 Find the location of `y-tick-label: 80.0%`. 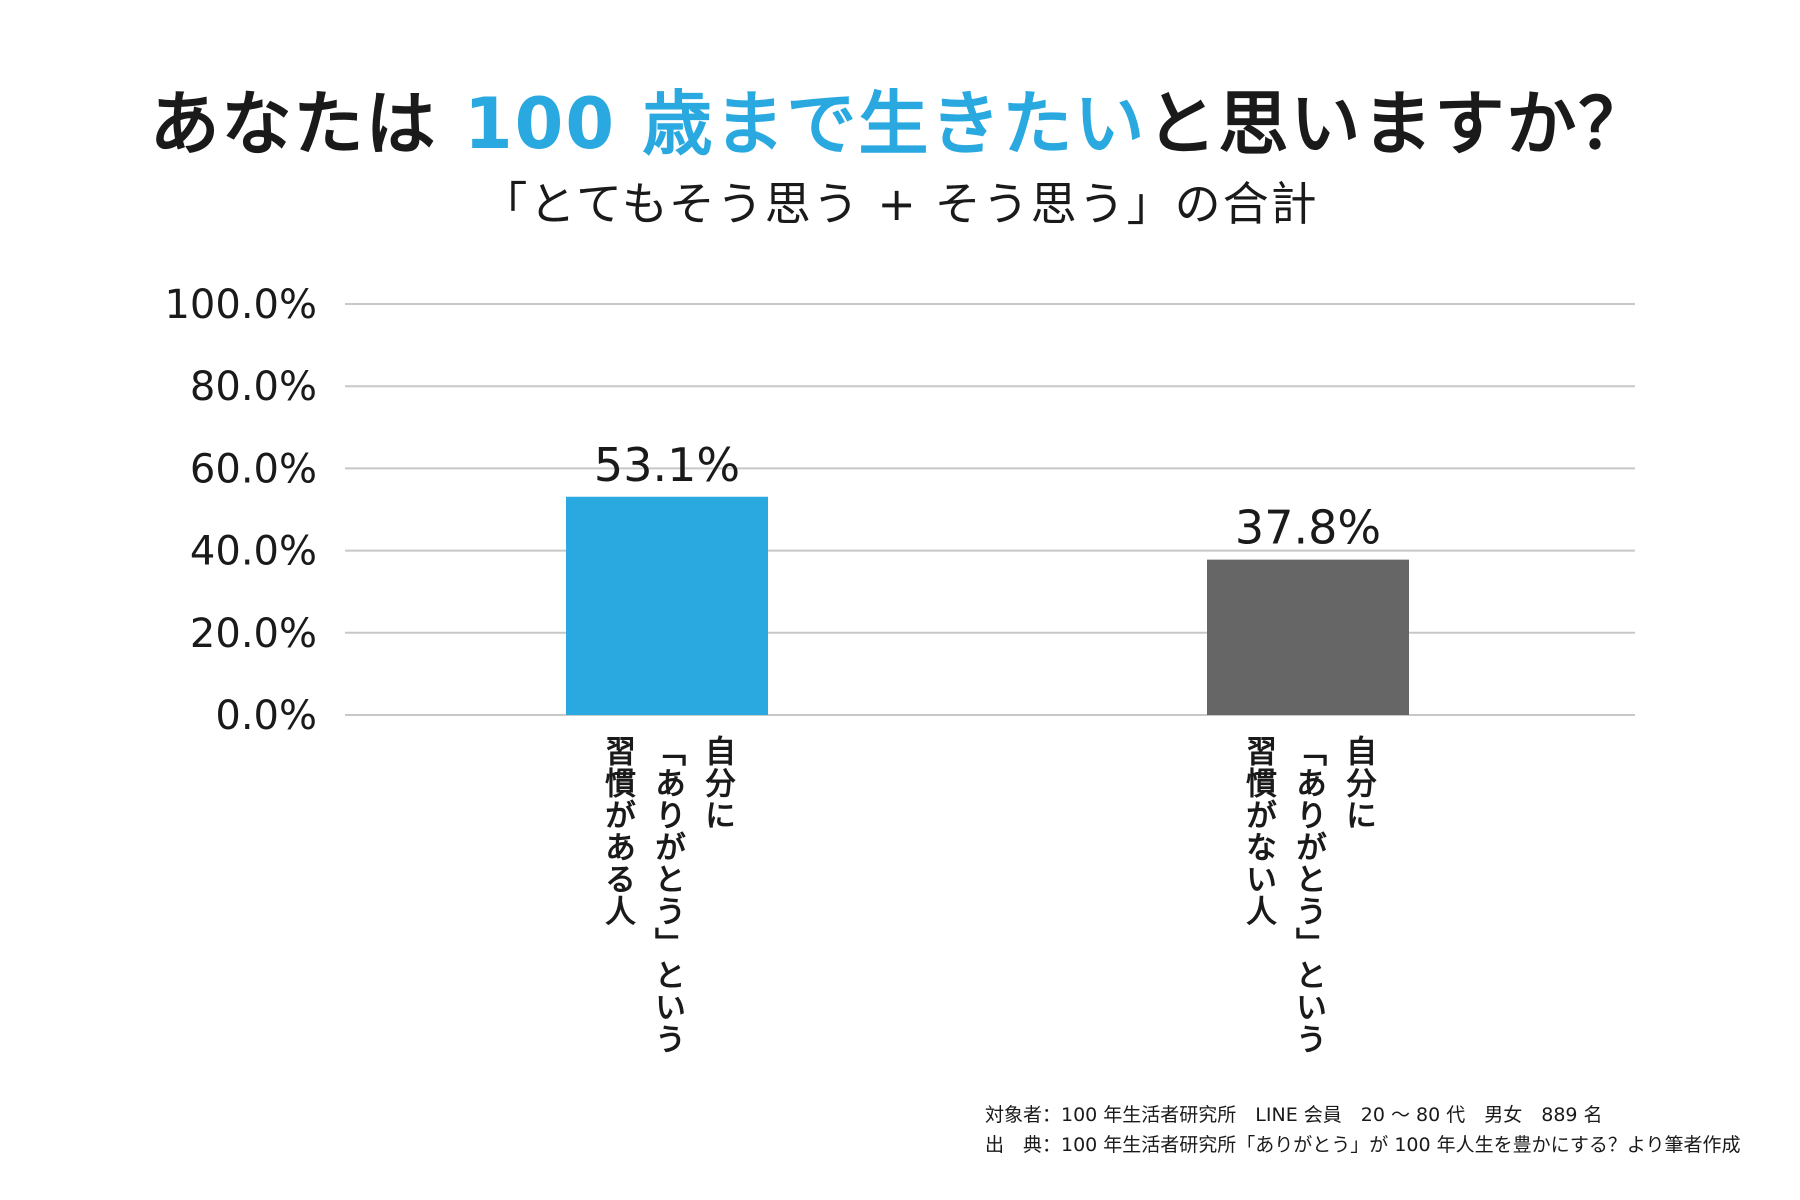

y-tick-label: 80.0% is located at coordinates (253, 387).